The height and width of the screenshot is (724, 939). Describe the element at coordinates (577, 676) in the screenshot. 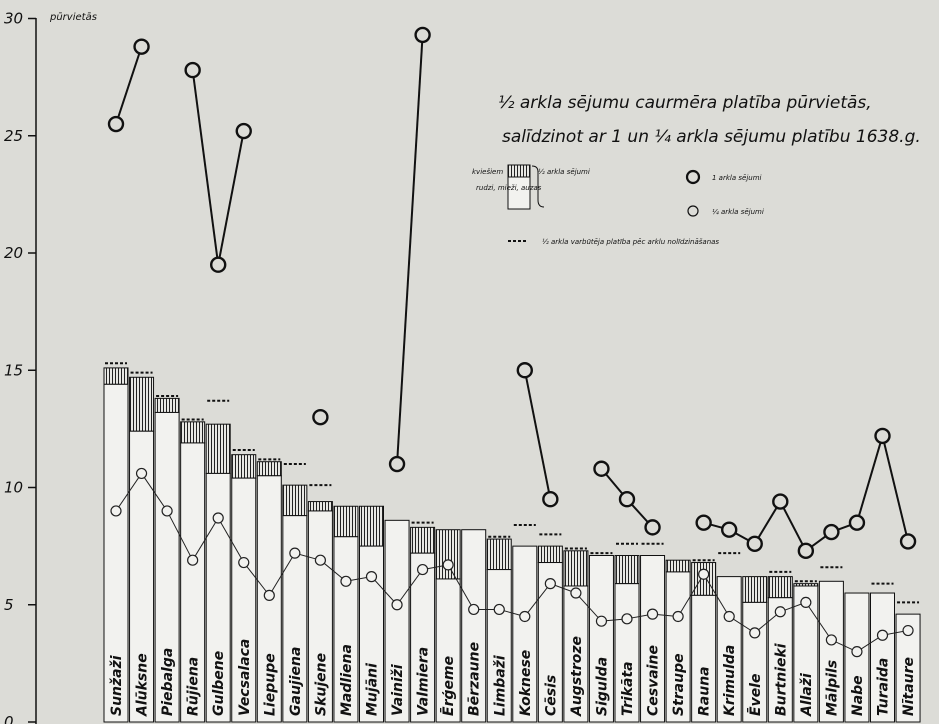

I see `category-label-18: Augstroze` at that location.